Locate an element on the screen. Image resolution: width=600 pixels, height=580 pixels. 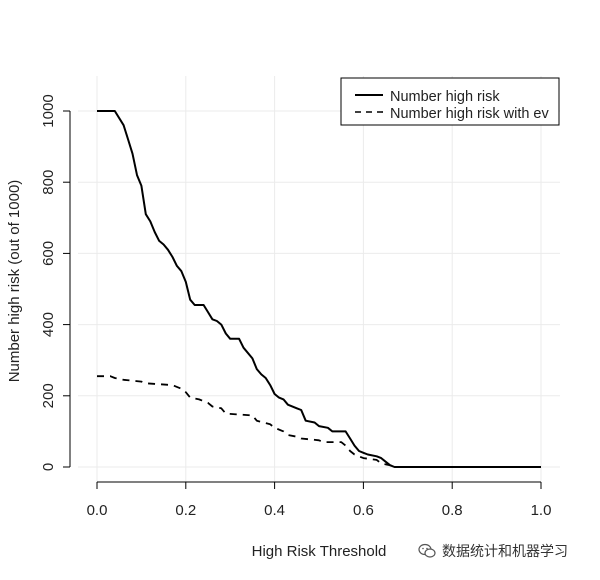
legend-box is located at coordinates (450, 101).